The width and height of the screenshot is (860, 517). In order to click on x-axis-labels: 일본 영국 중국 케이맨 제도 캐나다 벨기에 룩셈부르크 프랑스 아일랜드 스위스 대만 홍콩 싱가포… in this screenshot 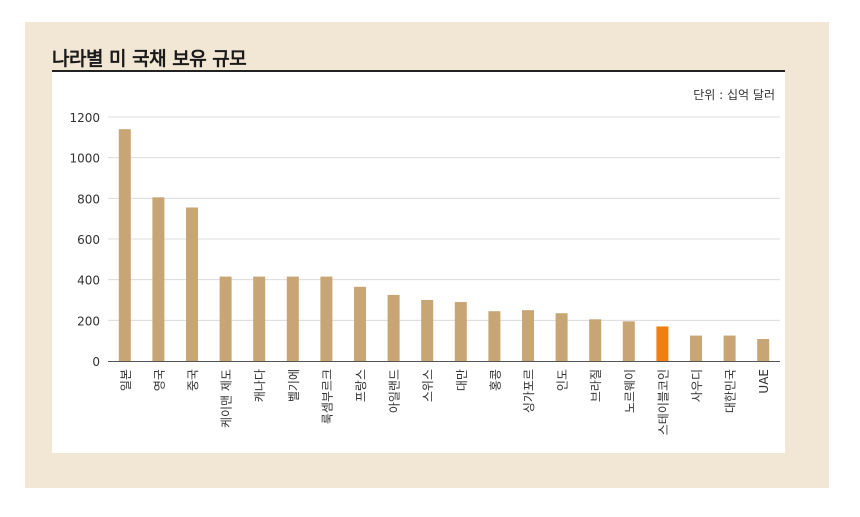, I will do `click(445, 402)`.